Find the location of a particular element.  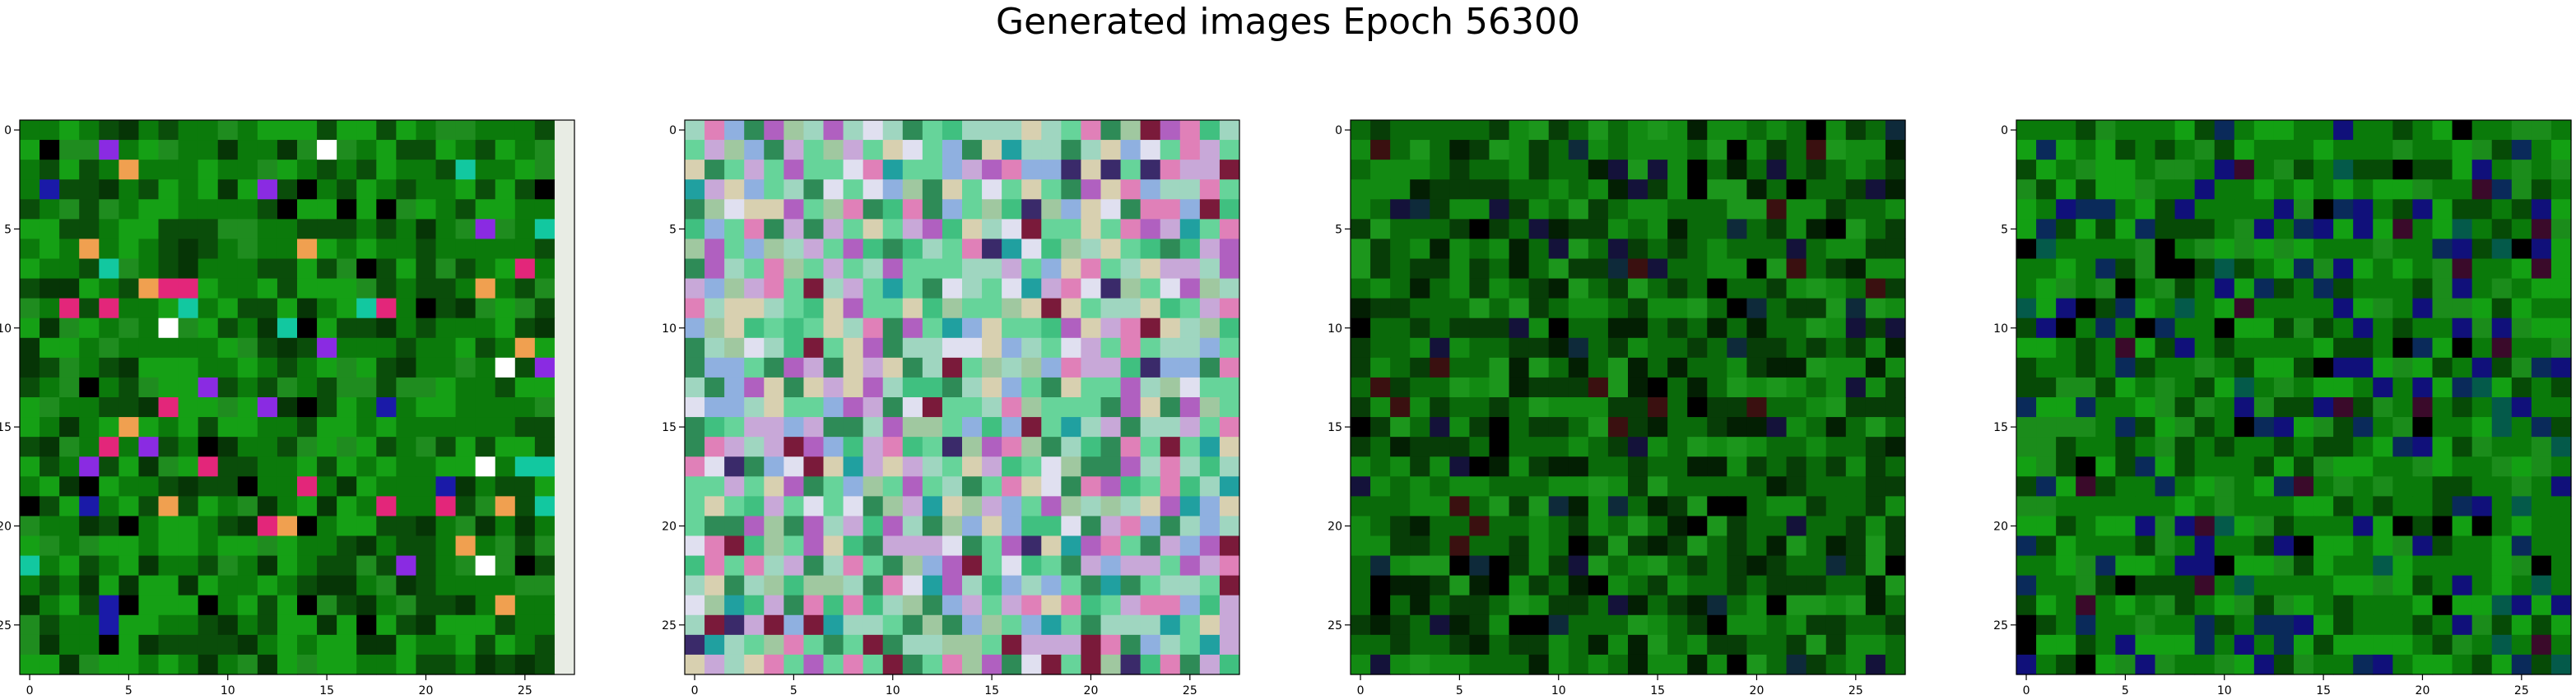

x-tick-label: 15 is located at coordinates (991, 689).